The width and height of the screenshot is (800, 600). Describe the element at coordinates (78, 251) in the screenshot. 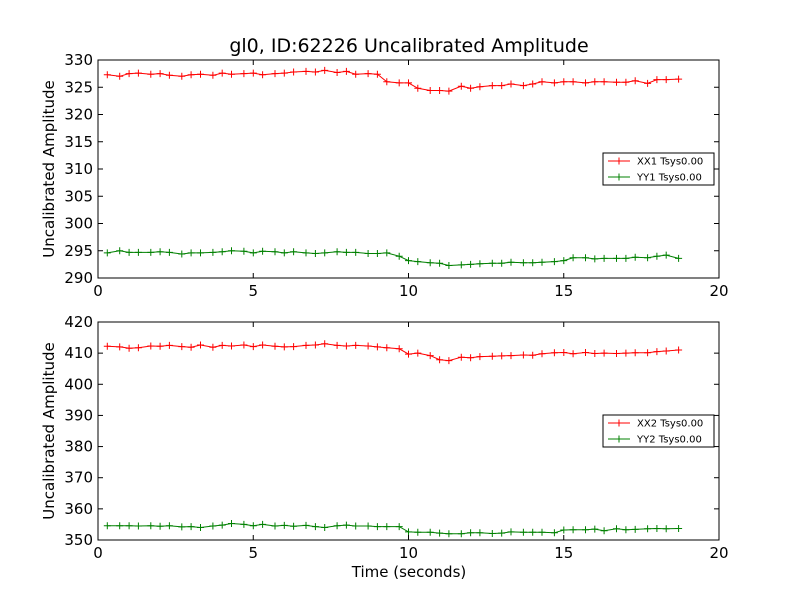

I see `y-tick-label: 295` at that location.